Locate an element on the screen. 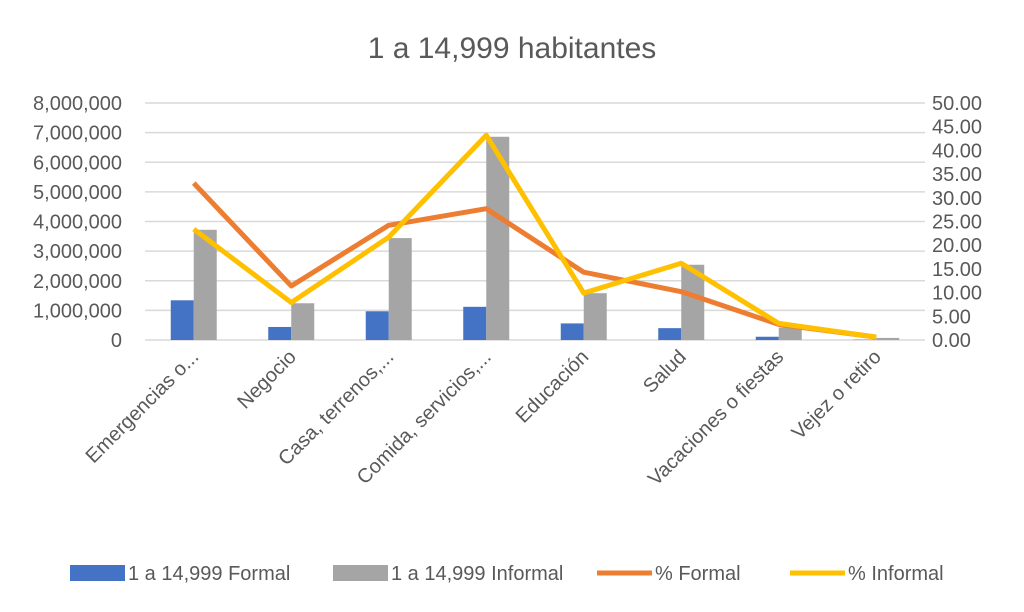 Image resolution: width=1024 pixels, height=612 pixels. category-label: Vejez o retiro is located at coordinates (837, 395).